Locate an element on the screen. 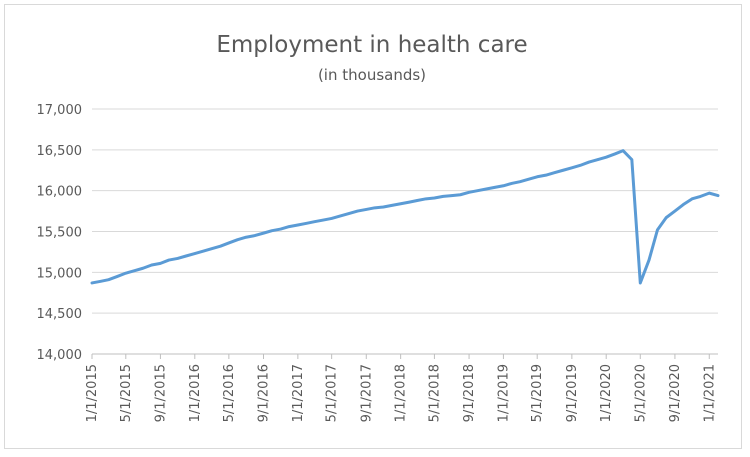 This screenshot has height=457, width=750. x-tick-label: 1/1/2016 is located at coordinates (195, 393).